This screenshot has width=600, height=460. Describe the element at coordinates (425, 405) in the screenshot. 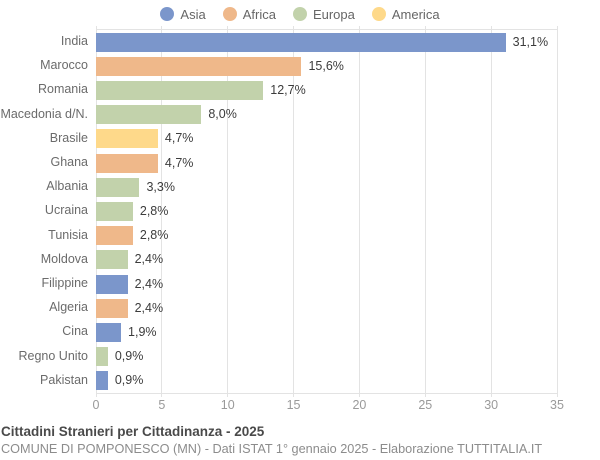

I see `x-tick-25: 25` at that location.